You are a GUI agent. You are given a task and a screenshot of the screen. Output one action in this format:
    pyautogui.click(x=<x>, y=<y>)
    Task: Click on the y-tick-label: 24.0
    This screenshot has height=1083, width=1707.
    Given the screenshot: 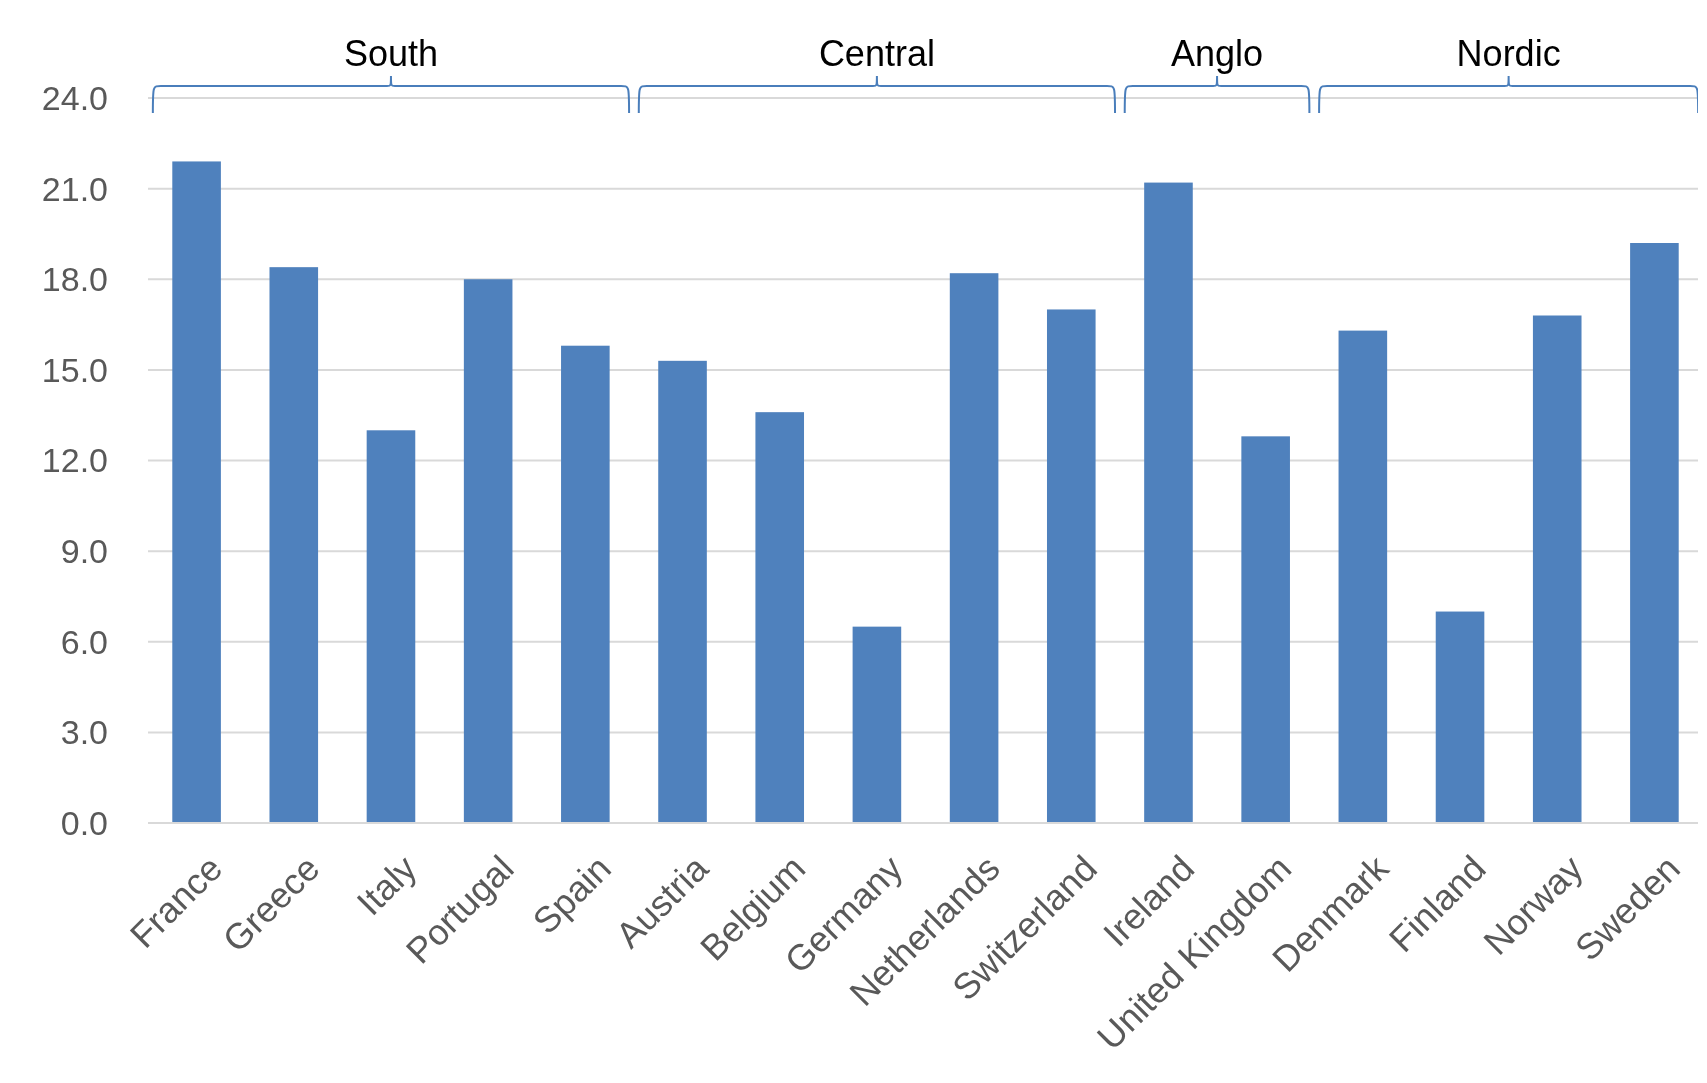 What is the action you would take?
    pyautogui.click(x=74, y=97)
    